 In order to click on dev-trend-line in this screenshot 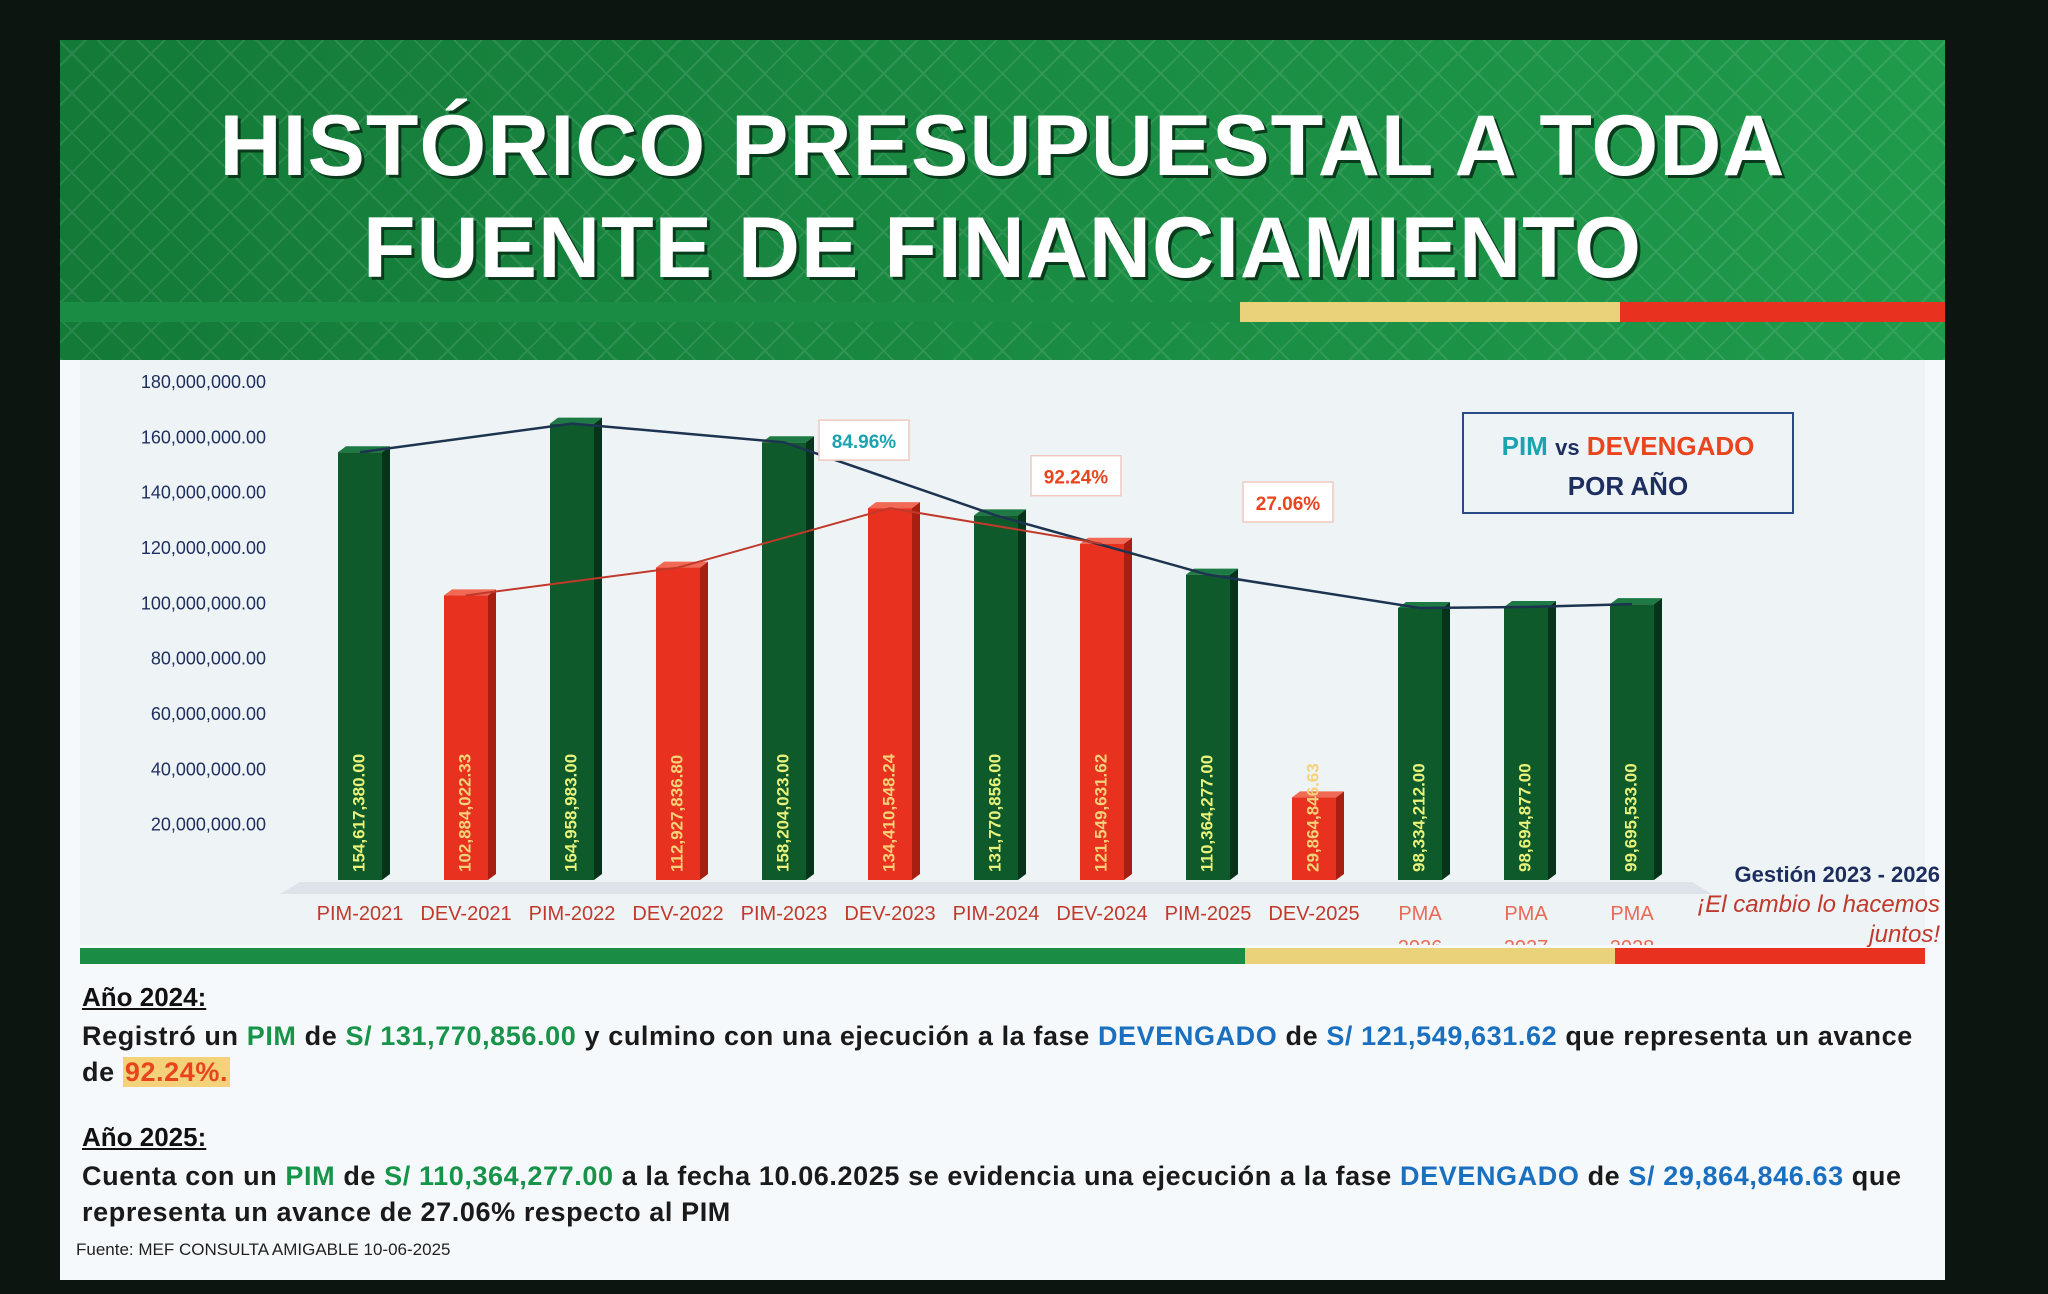, I will do `click(784, 552)`.